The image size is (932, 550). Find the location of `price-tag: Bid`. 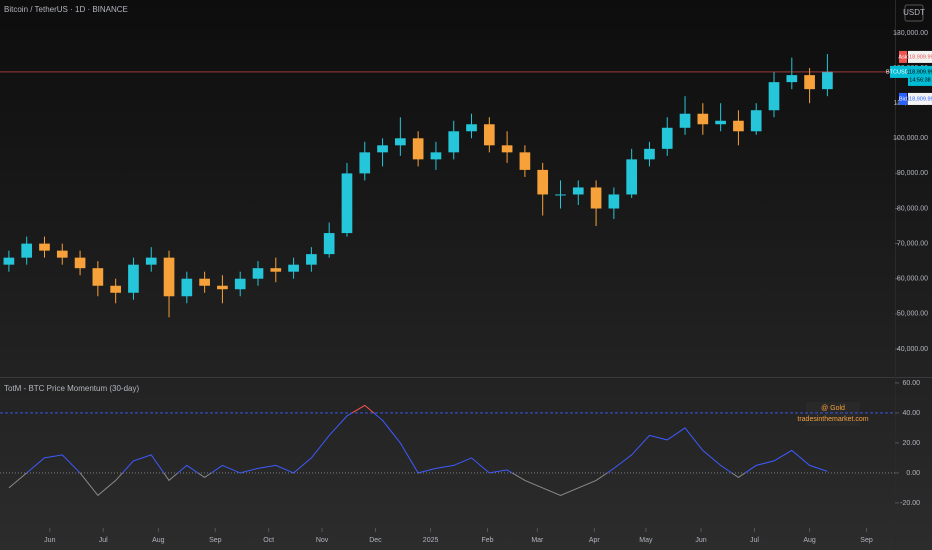

price-tag: Bid is located at coordinates (903, 99).